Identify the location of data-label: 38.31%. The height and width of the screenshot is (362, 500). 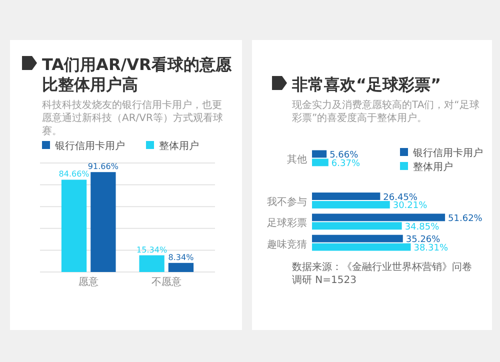
(431, 249).